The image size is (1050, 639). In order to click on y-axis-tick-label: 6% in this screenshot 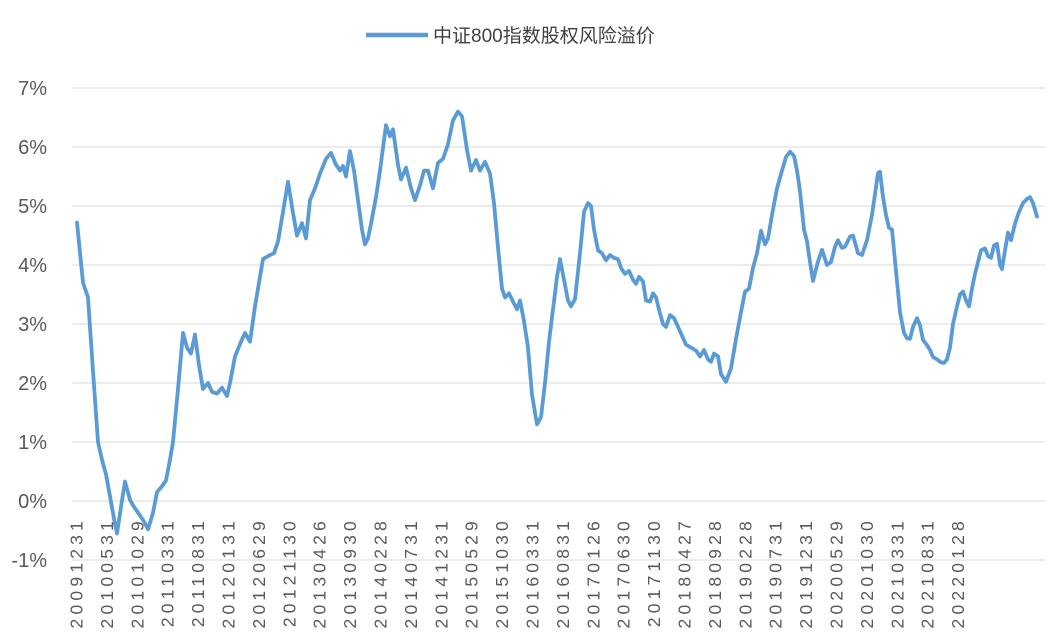, I will do `click(32, 148)`.